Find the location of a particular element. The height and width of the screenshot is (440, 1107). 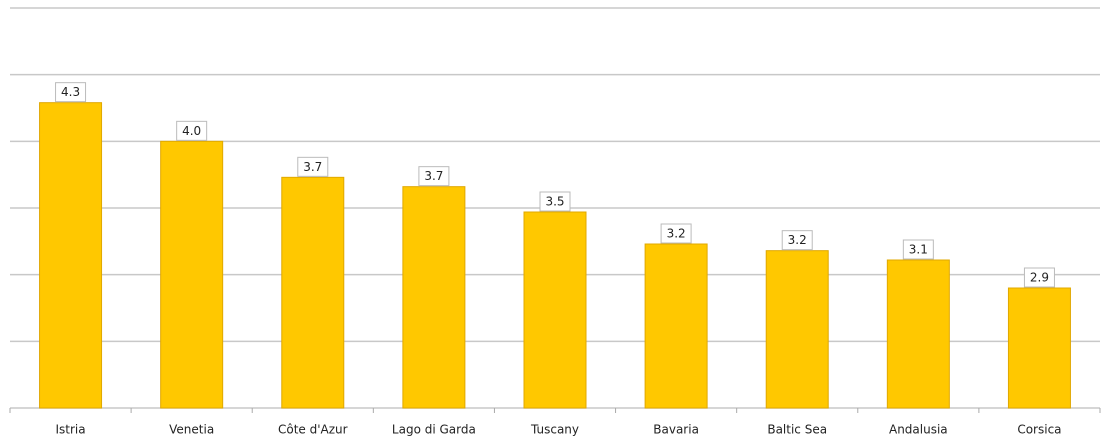

x-tick-label: Venetia is located at coordinates (191, 430).